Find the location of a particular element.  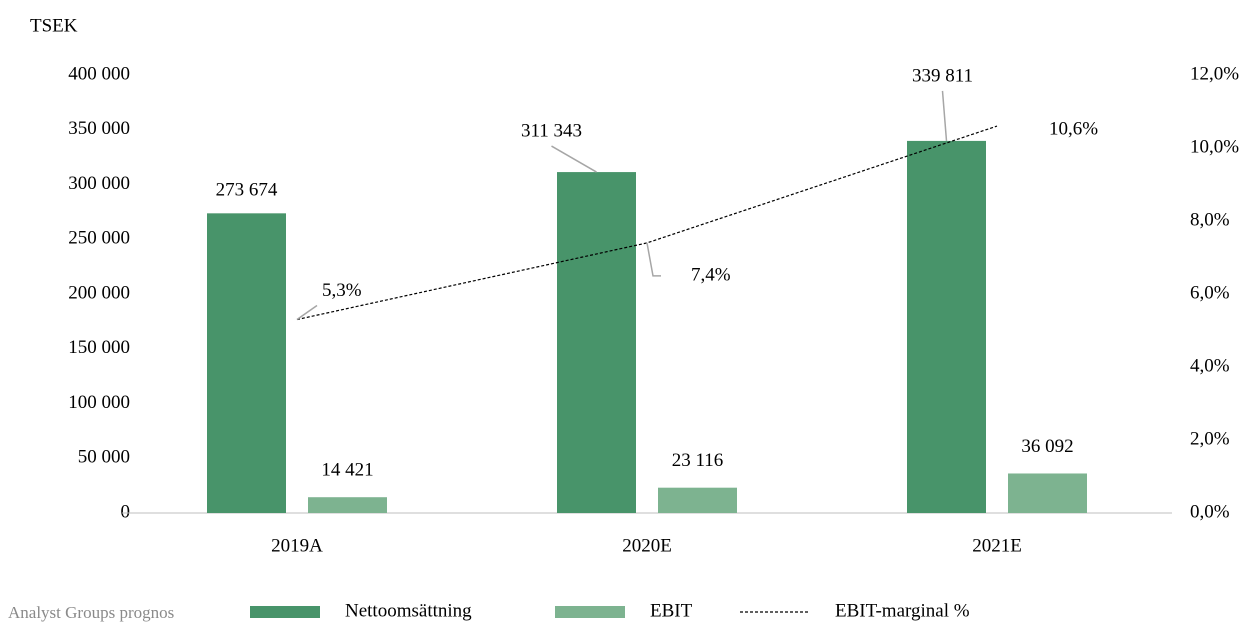

y2-tick-label: 2,0% is located at coordinates (1210, 438).